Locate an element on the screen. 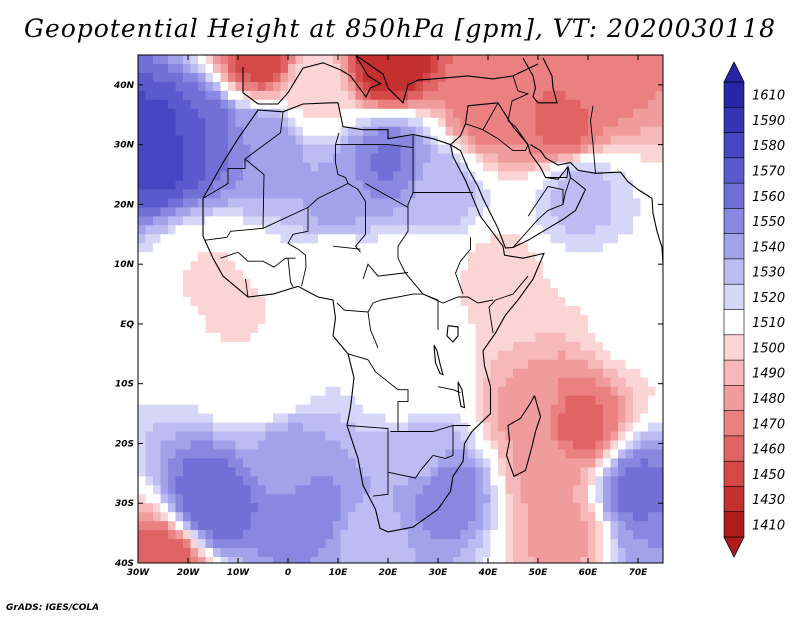  country-border is located at coordinates (566, 191).